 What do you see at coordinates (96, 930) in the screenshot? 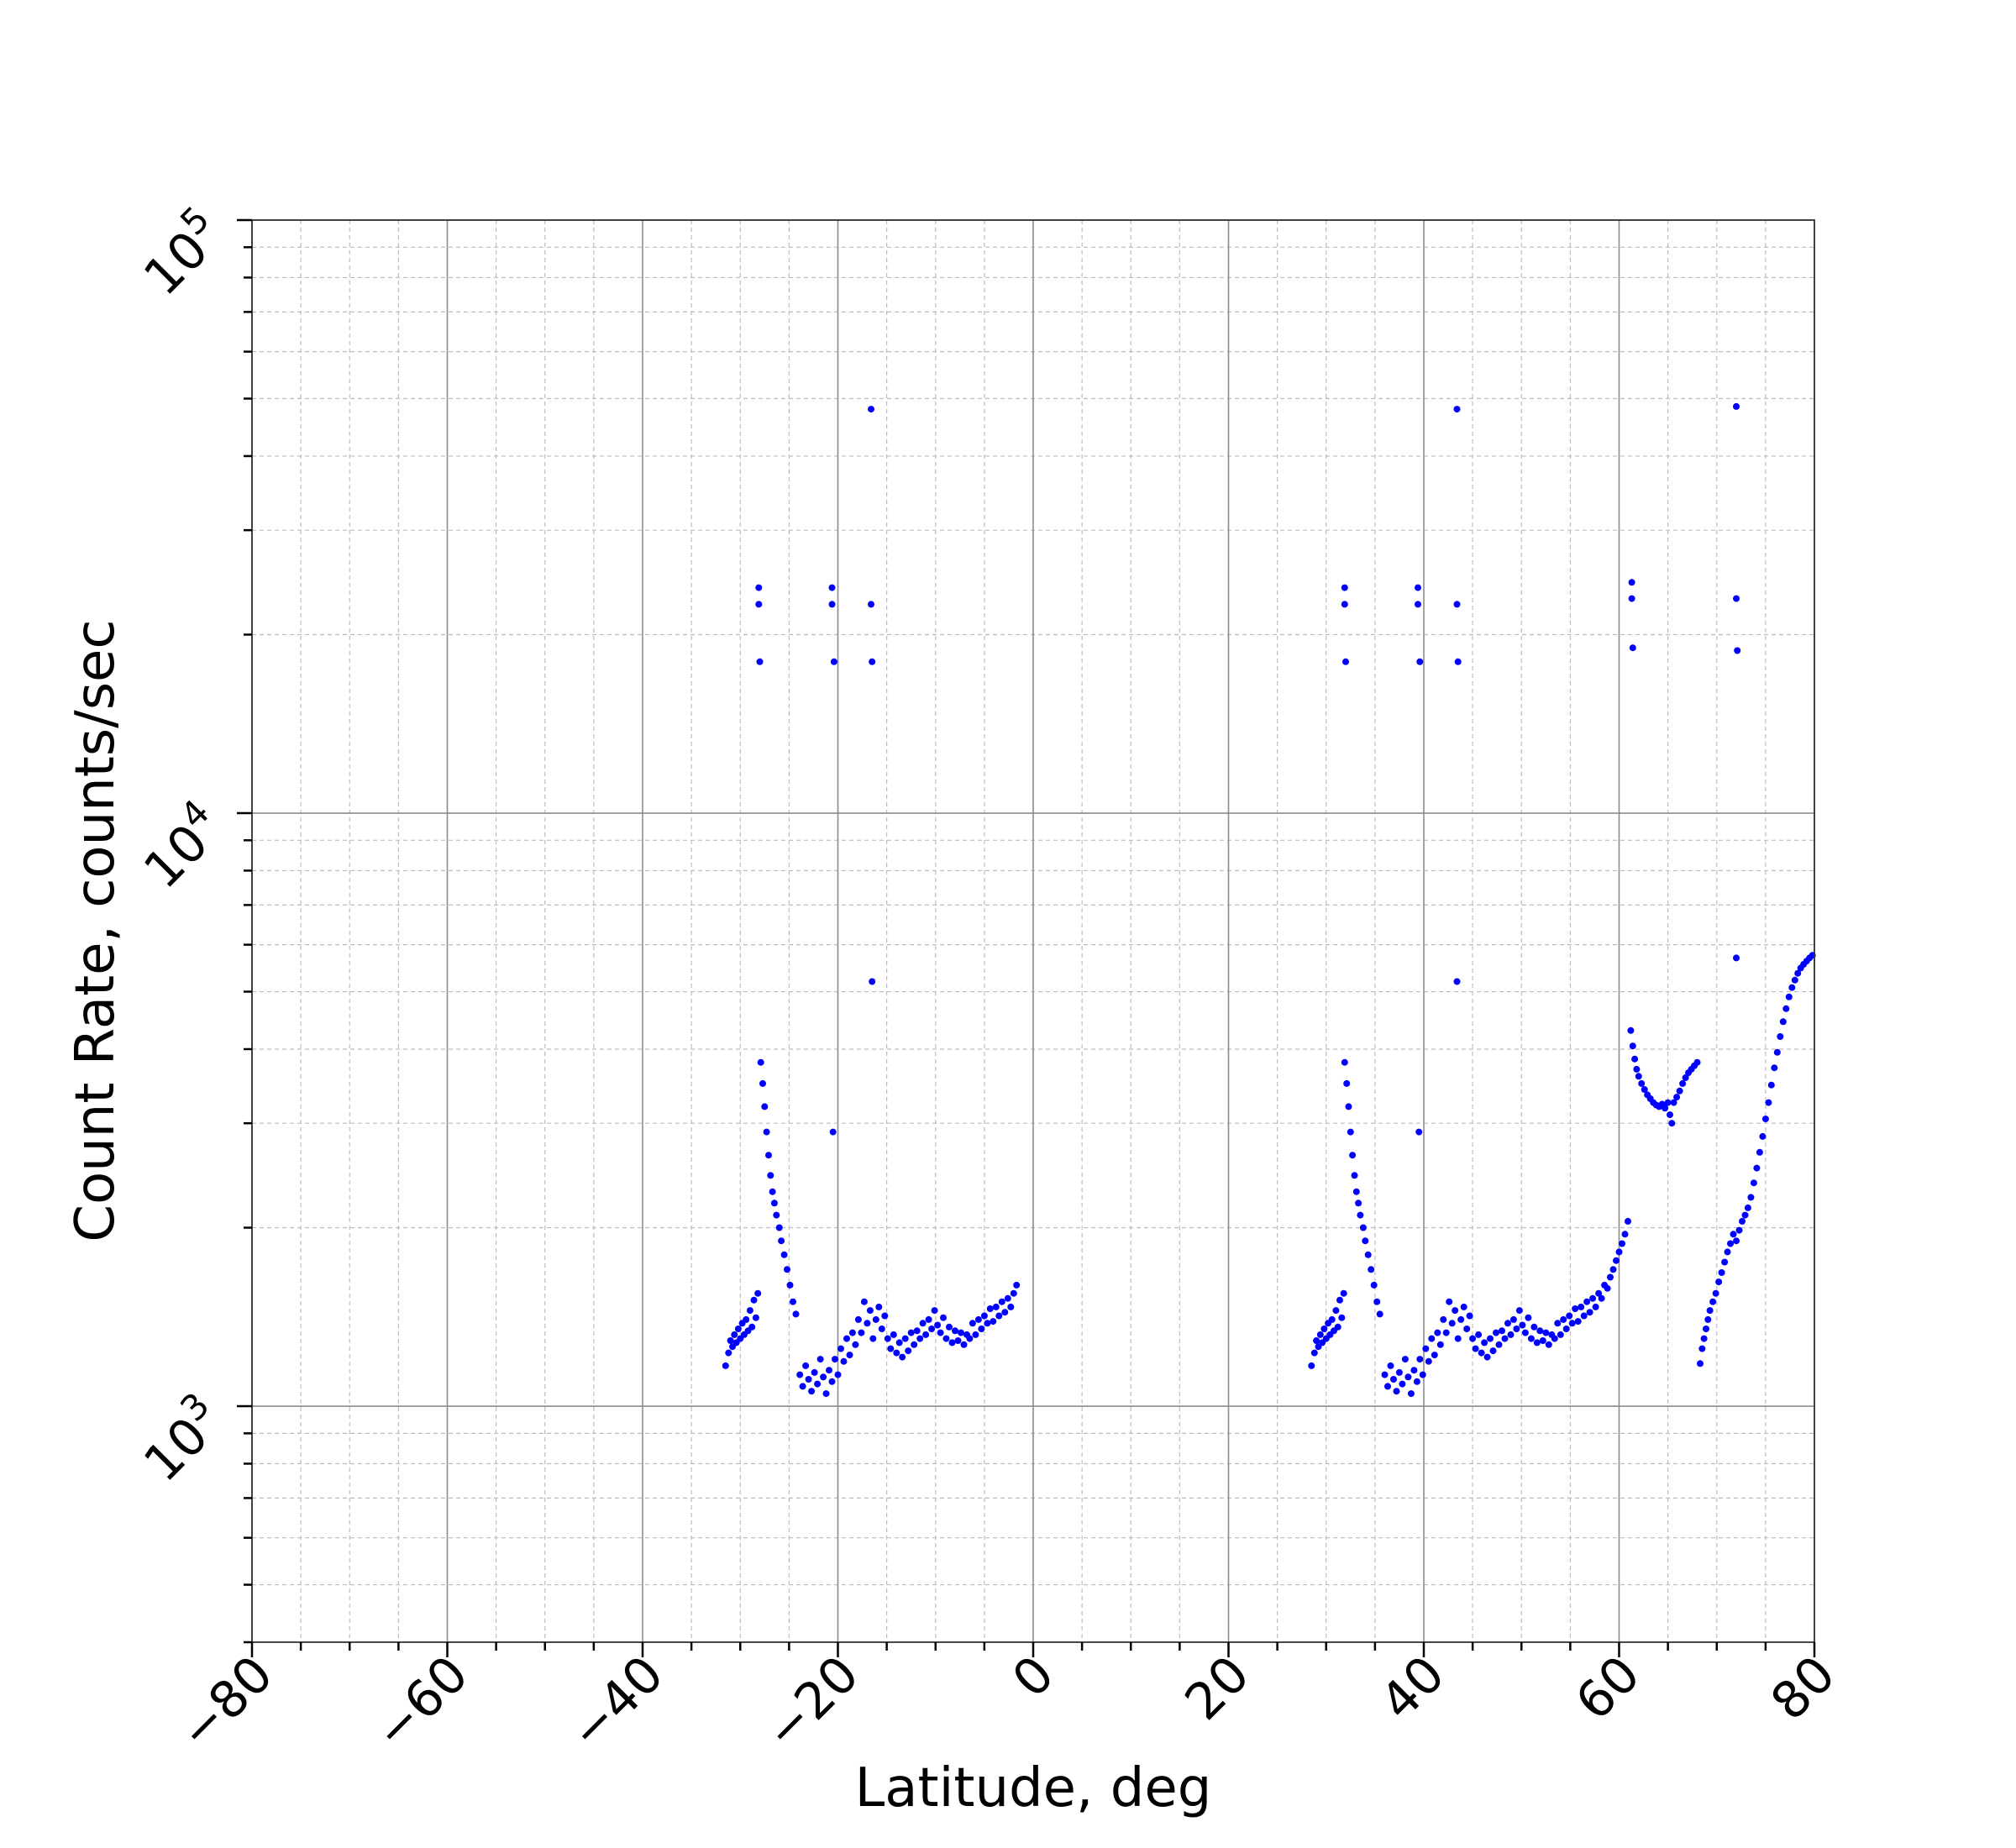
I see `y-axis-label: Count Rate, counts/sec` at bounding box center [96, 930].